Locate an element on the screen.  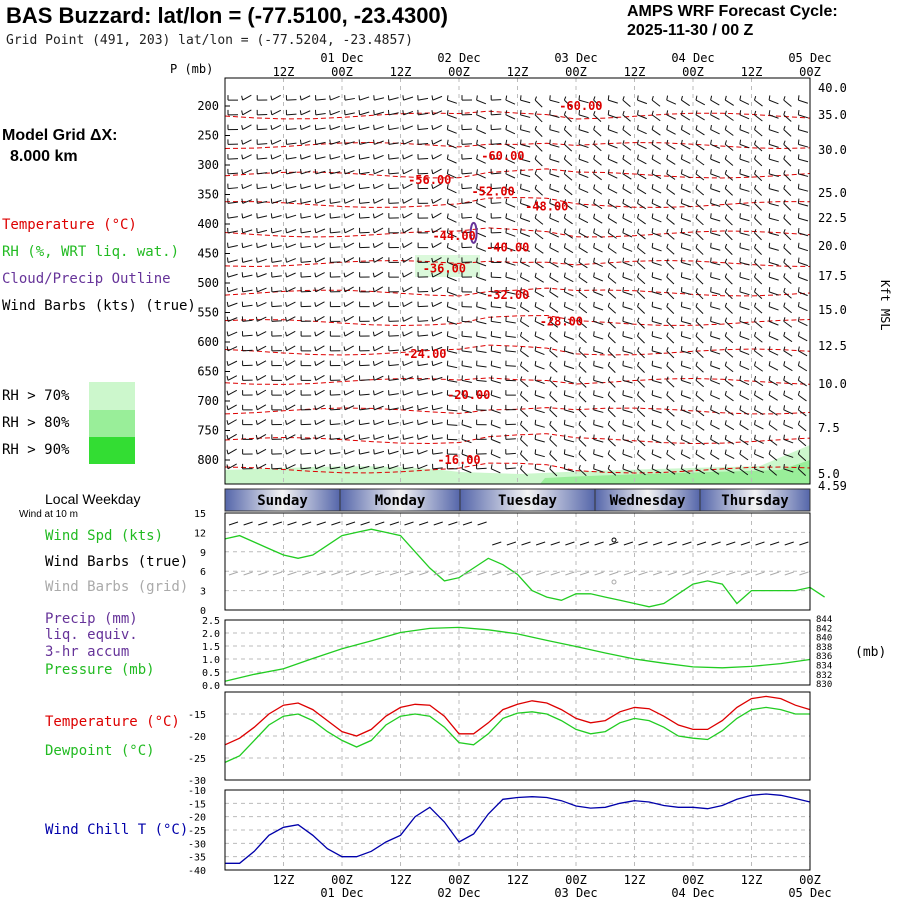
rh-80-label: RH > 80% is located at coordinates (36, 423).